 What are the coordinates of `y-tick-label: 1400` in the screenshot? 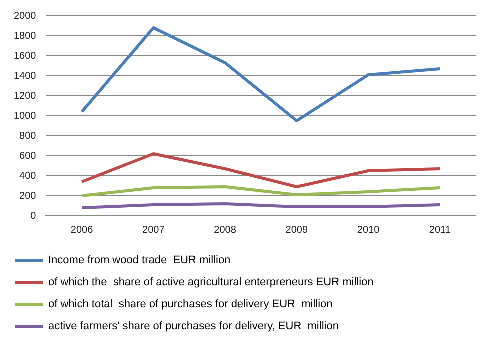 It's located at (25, 76).